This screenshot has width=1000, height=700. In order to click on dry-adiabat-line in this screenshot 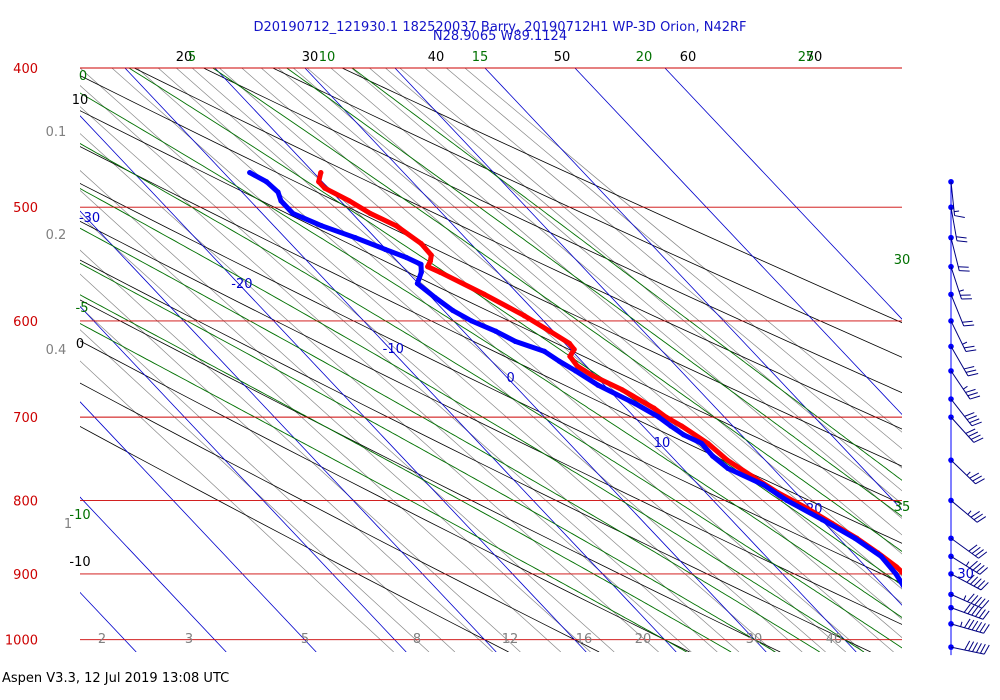, I will do `click(294, 539)`.